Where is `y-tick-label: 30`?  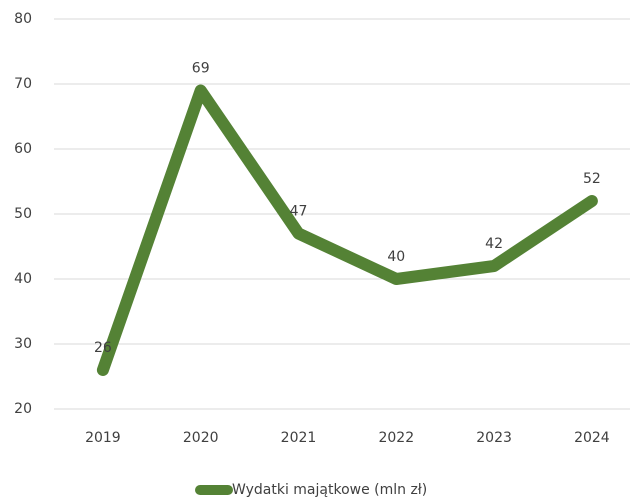 y-tick-label: 30 is located at coordinates (23, 344).